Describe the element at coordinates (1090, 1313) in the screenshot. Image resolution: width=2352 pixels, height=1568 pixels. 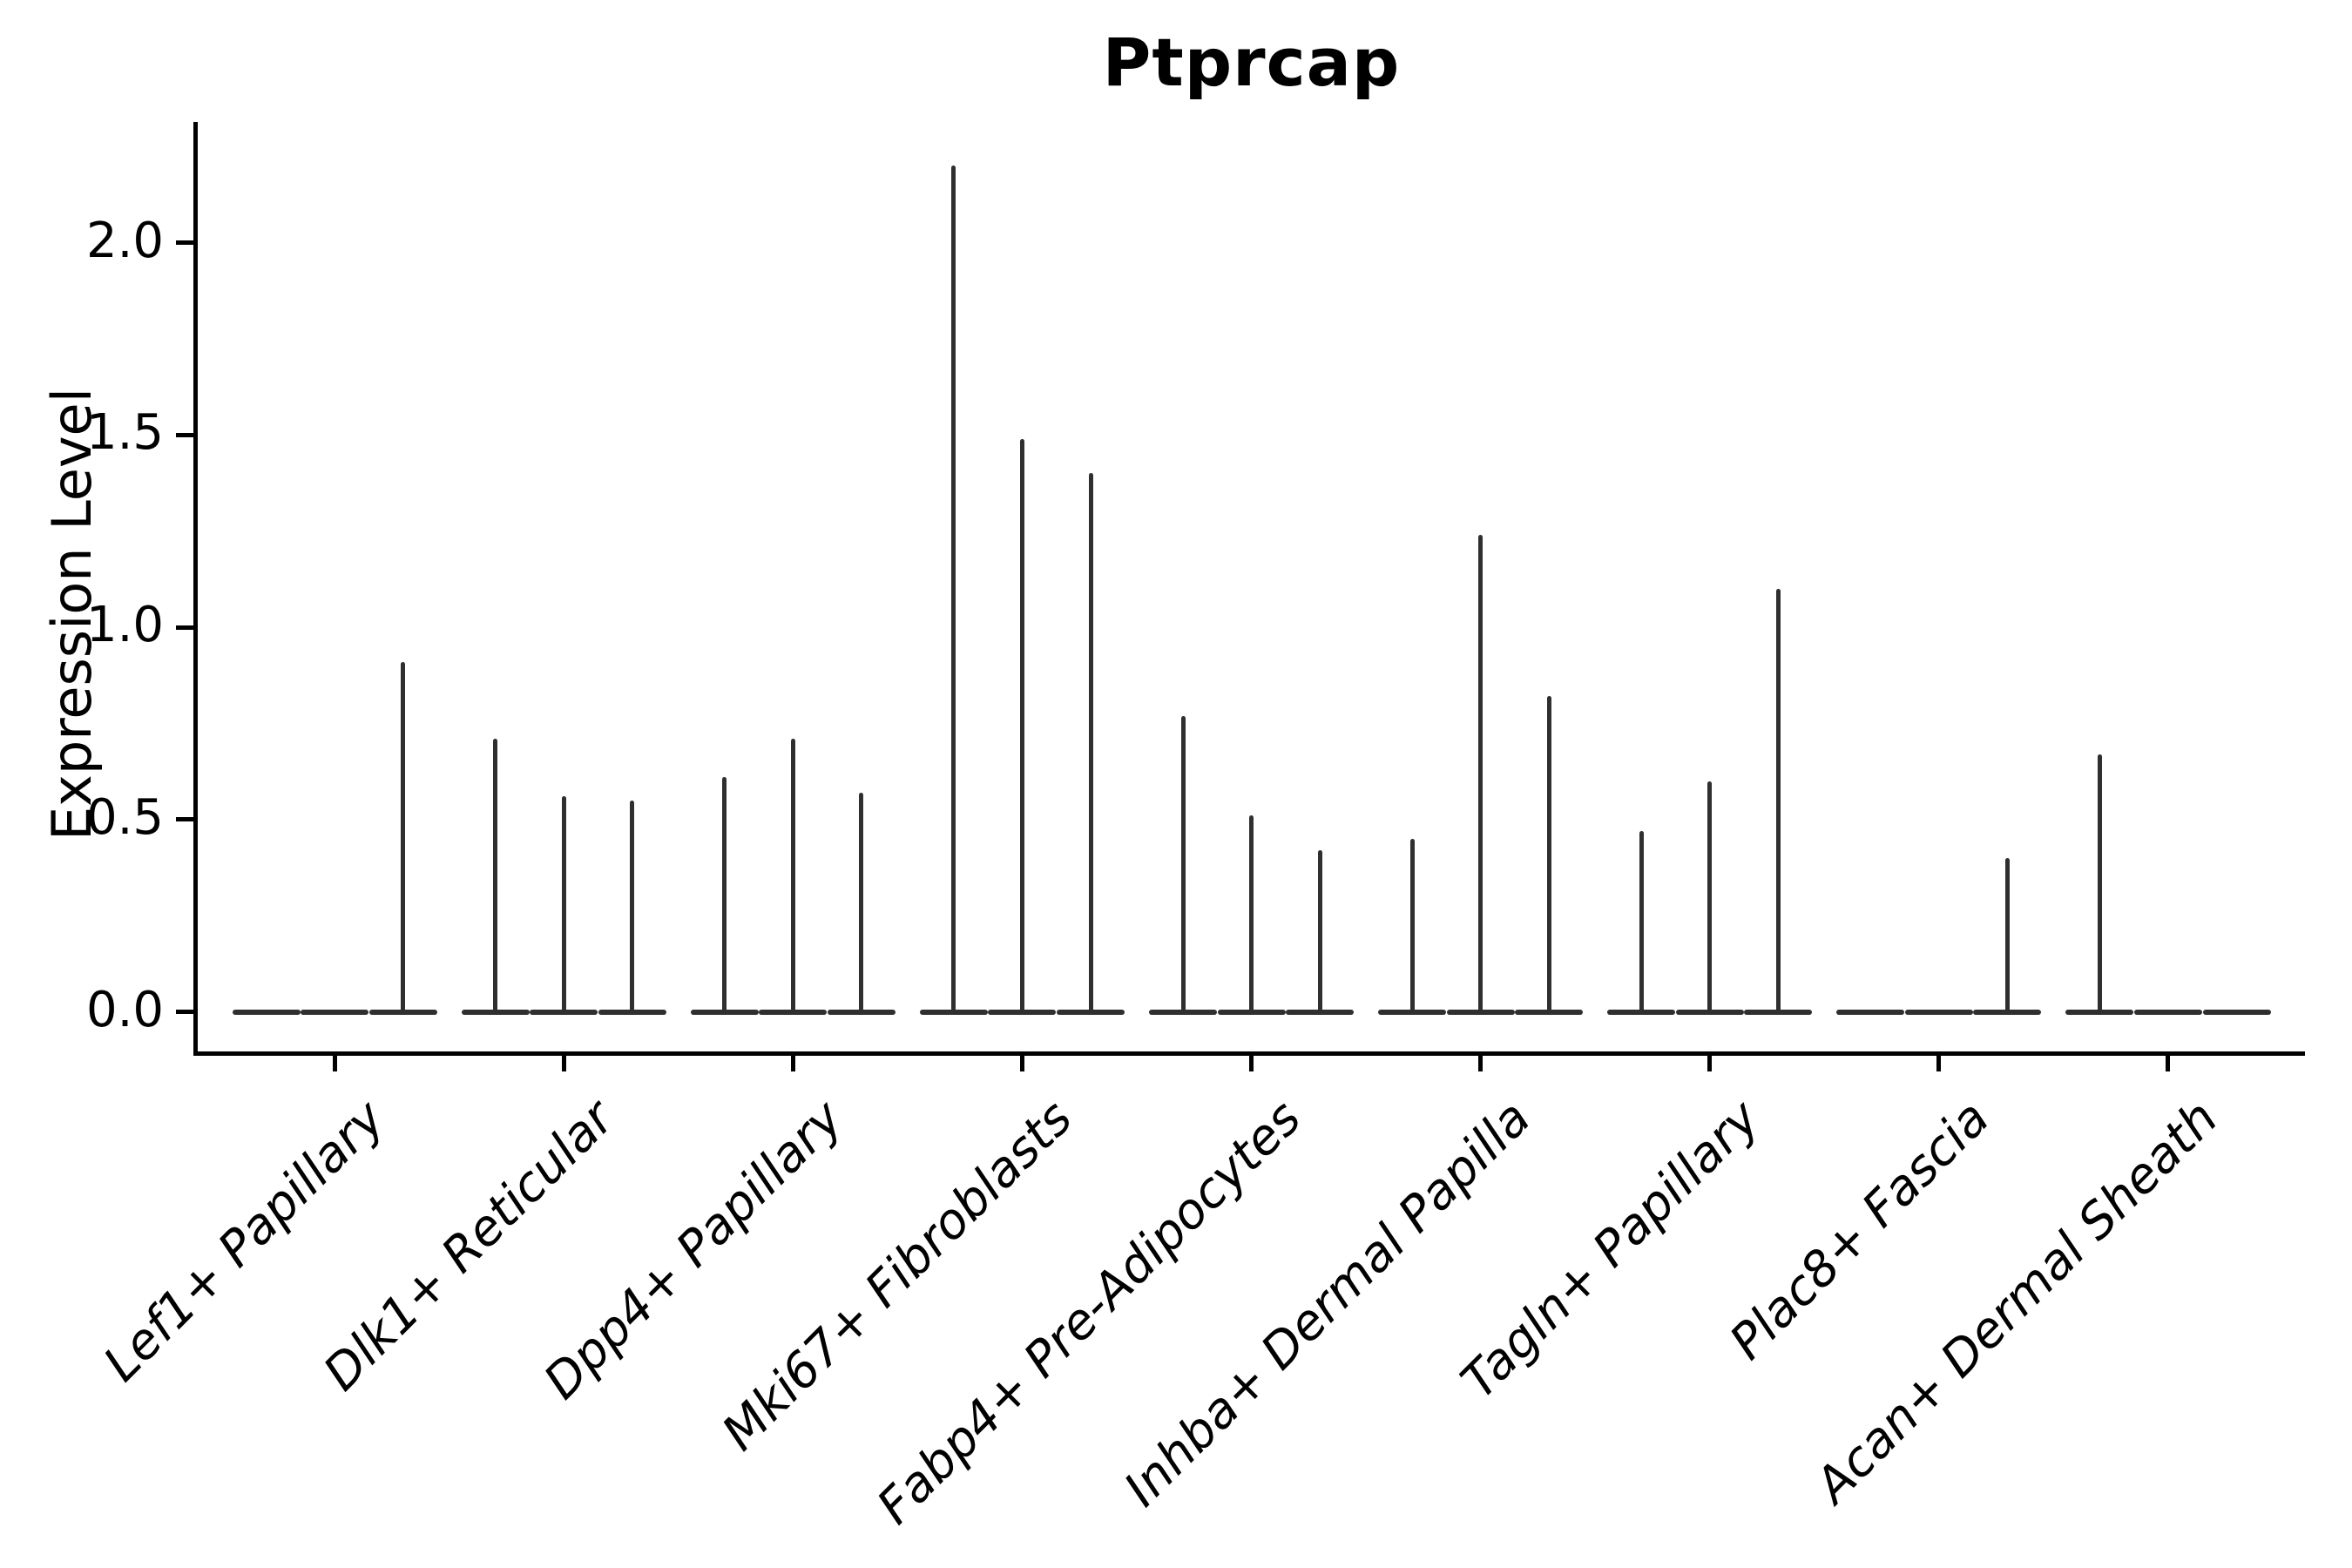
I see `x-tick-label: Fabp4+ Pre-Adipocytes` at that location.